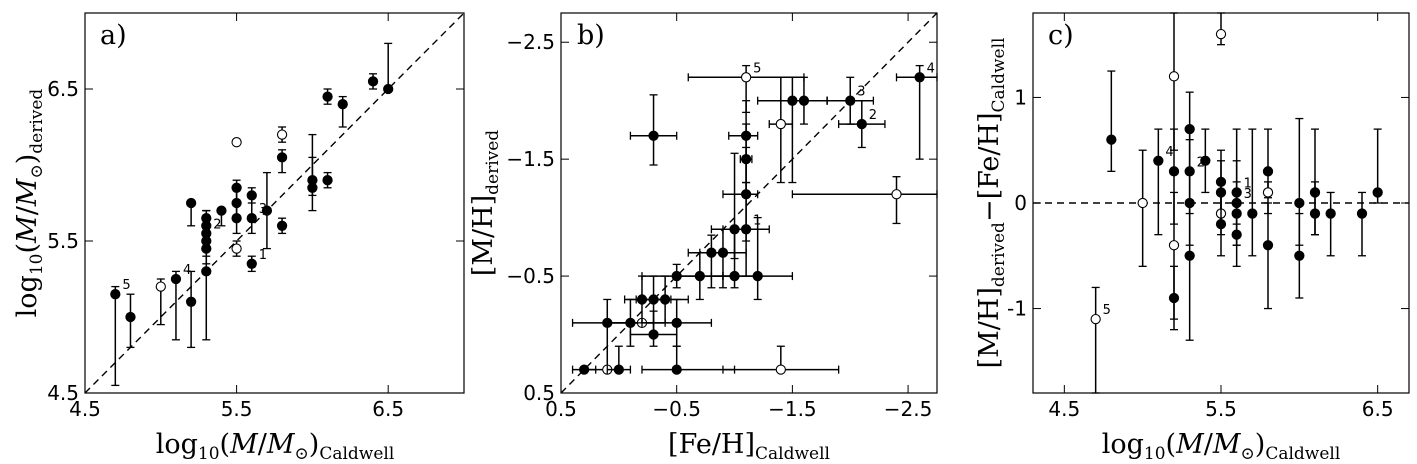  Describe the element at coordinates (29, 203) in the screenshot. I see `panel-a-ylabel: log10(M/M⊙)derived` at that location.